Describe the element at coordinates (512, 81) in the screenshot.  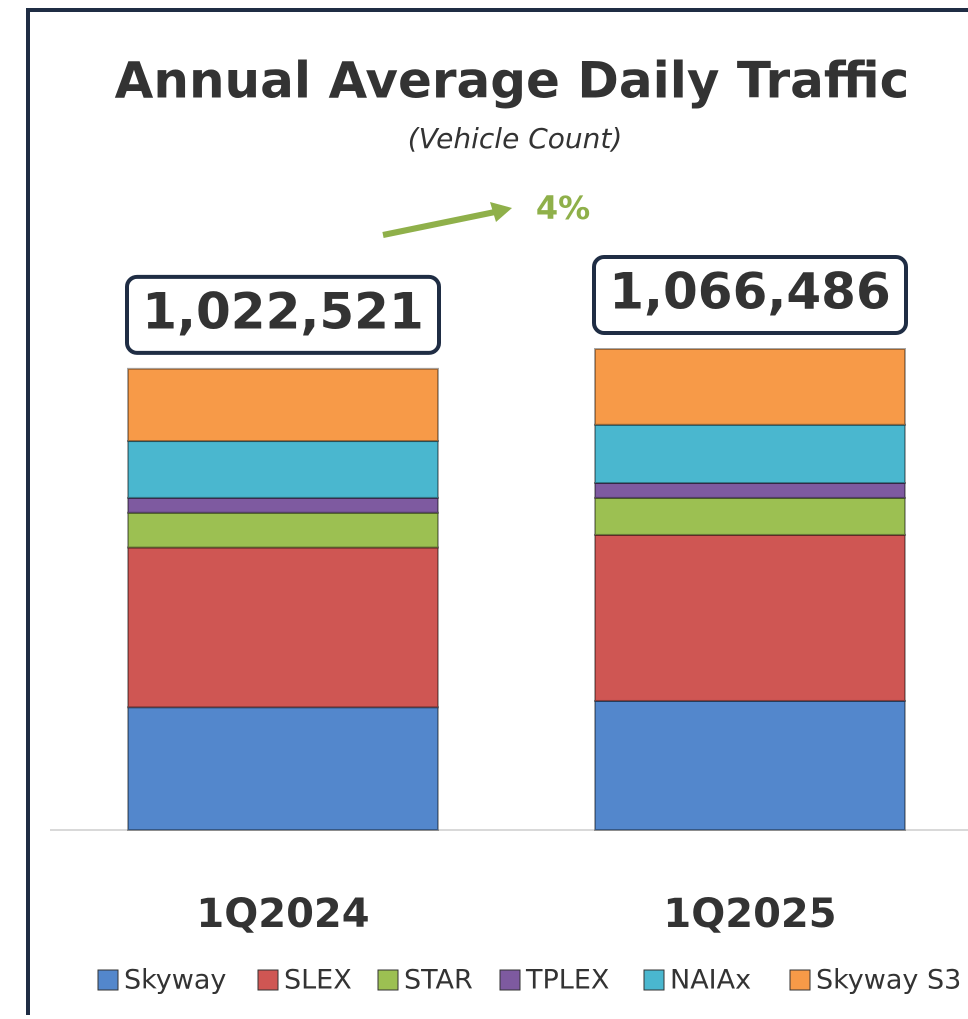
I see `chart-title: Annual Average Daily Traffic` at that location.